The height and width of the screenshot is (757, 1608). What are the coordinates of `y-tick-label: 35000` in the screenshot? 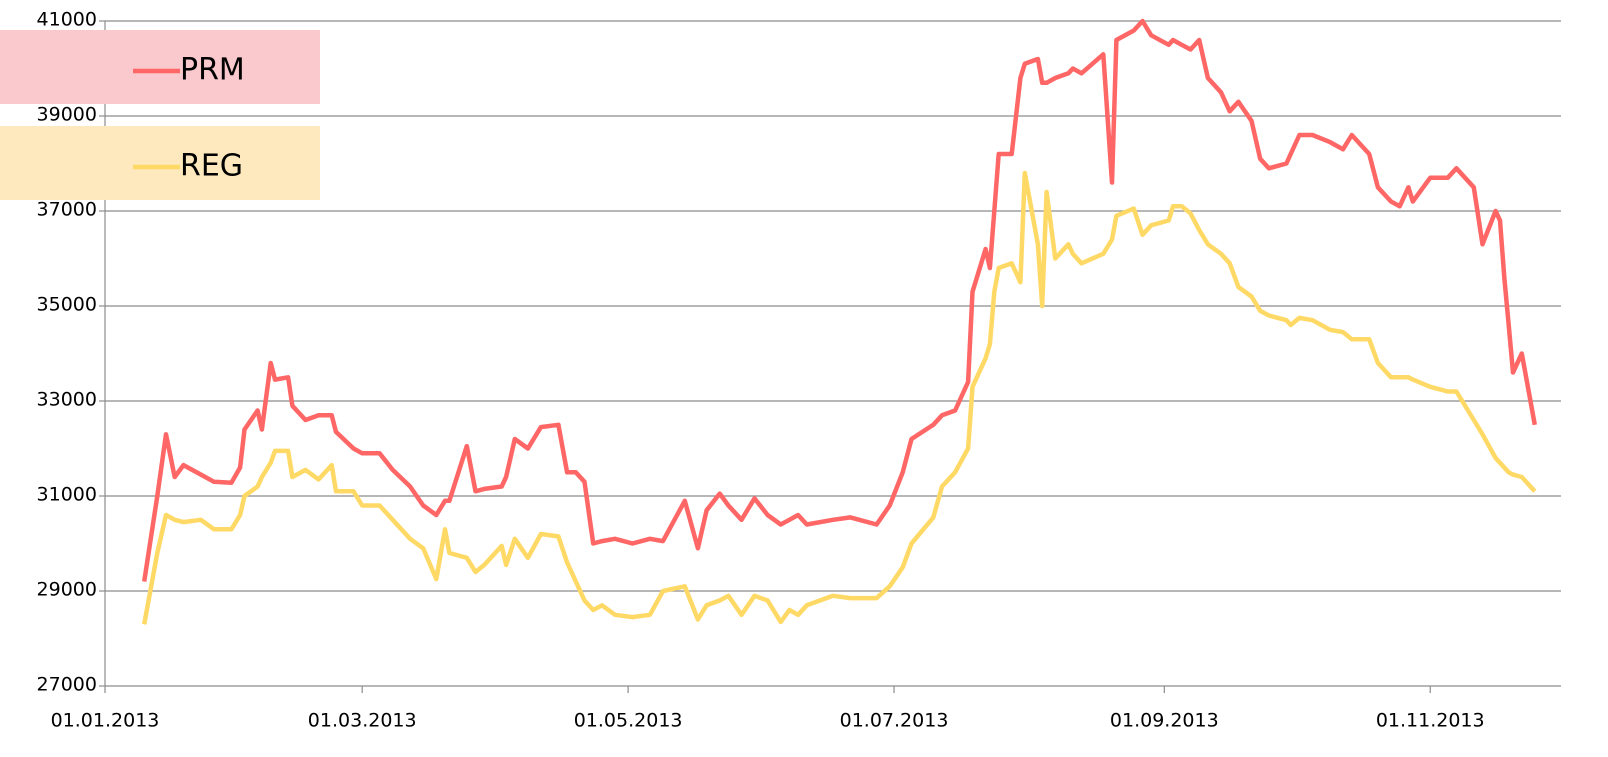 It's located at (67, 305).